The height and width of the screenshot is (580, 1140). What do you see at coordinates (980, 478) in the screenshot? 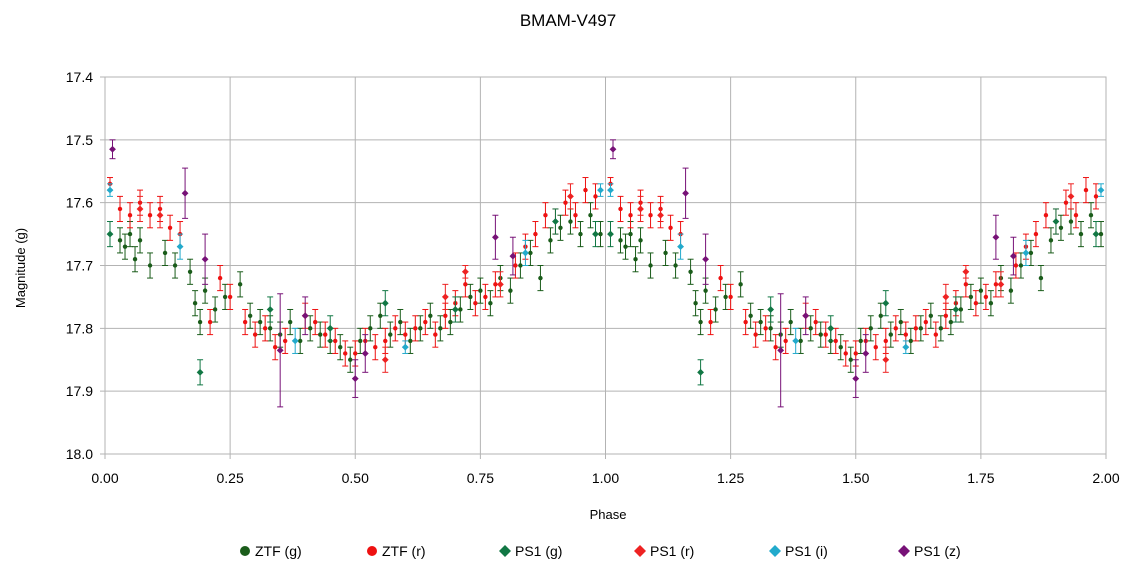
I see `x-tick-label: 1.75` at bounding box center [980, 478].